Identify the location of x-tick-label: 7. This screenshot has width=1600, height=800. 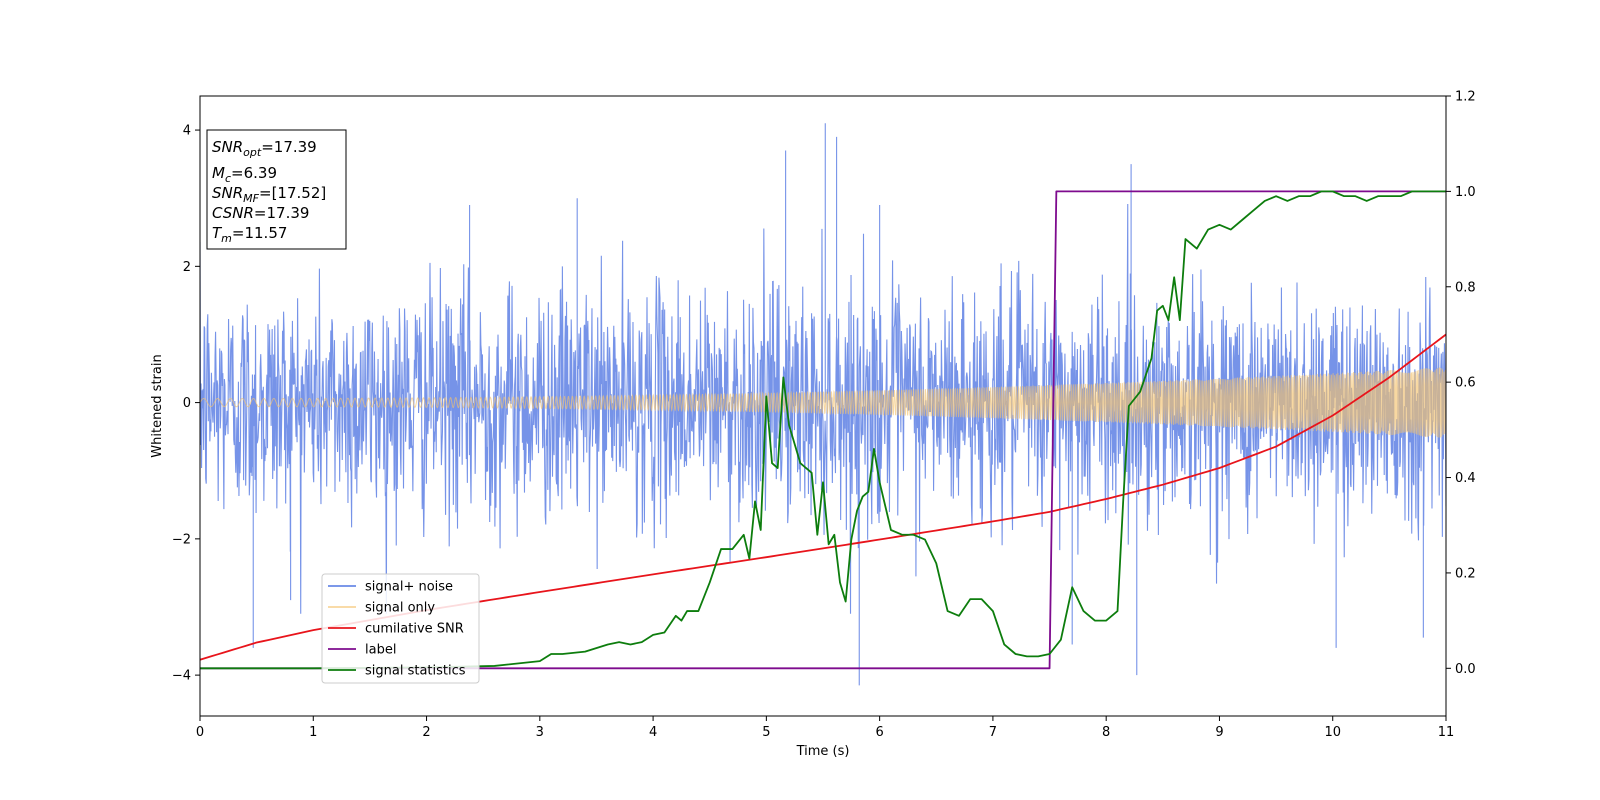
(993, 732).